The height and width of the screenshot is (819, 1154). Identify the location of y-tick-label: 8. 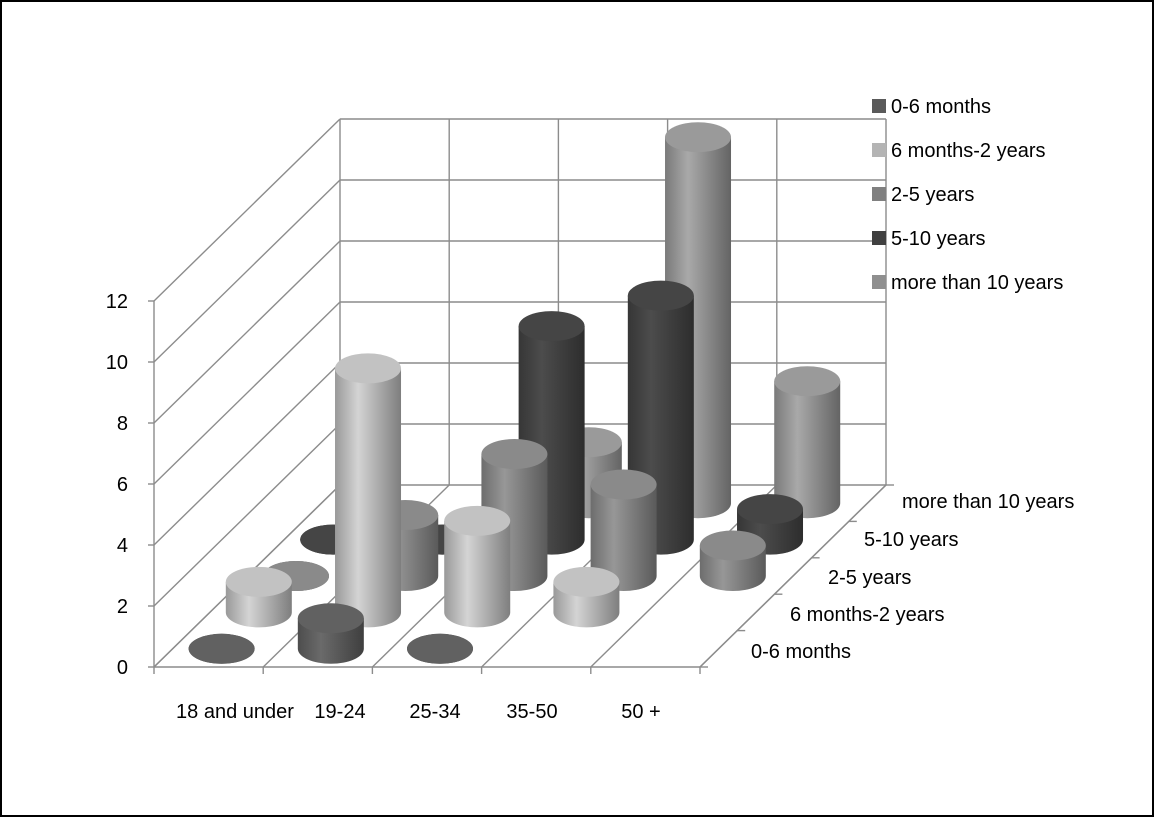
(122, 424).